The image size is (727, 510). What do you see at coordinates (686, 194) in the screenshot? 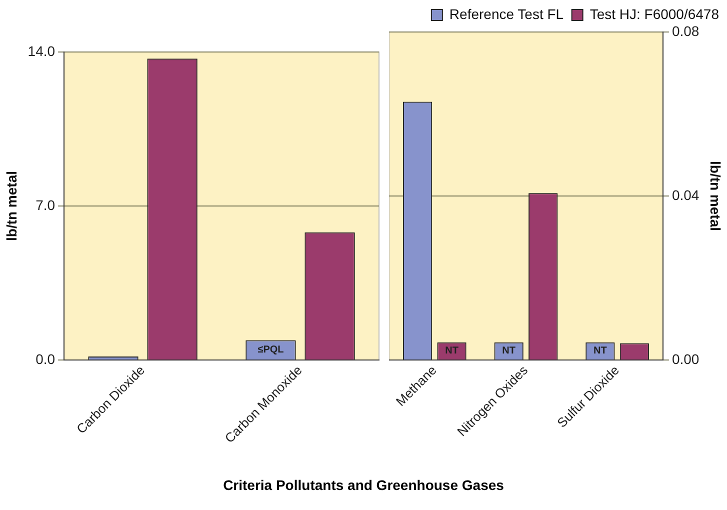
I see `y2-tick-label: 0.04` at bounding box center [686, 194].